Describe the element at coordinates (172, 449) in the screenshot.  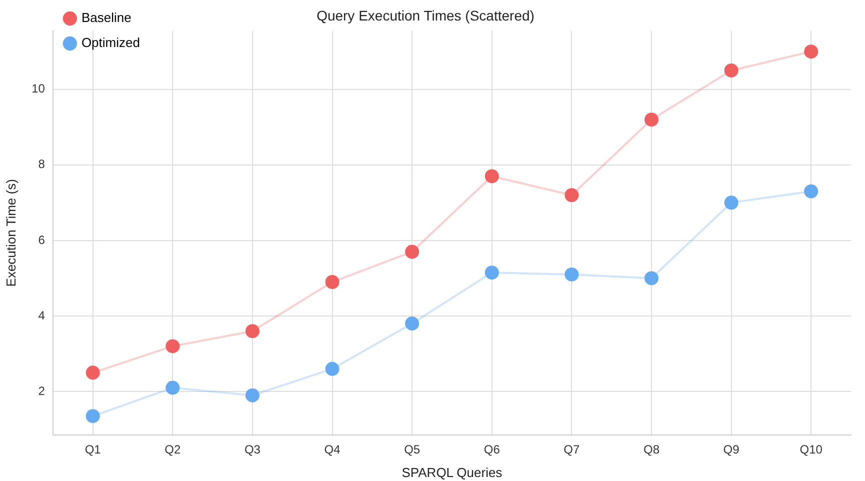
I see `x-tick-label: Q2` at that location.